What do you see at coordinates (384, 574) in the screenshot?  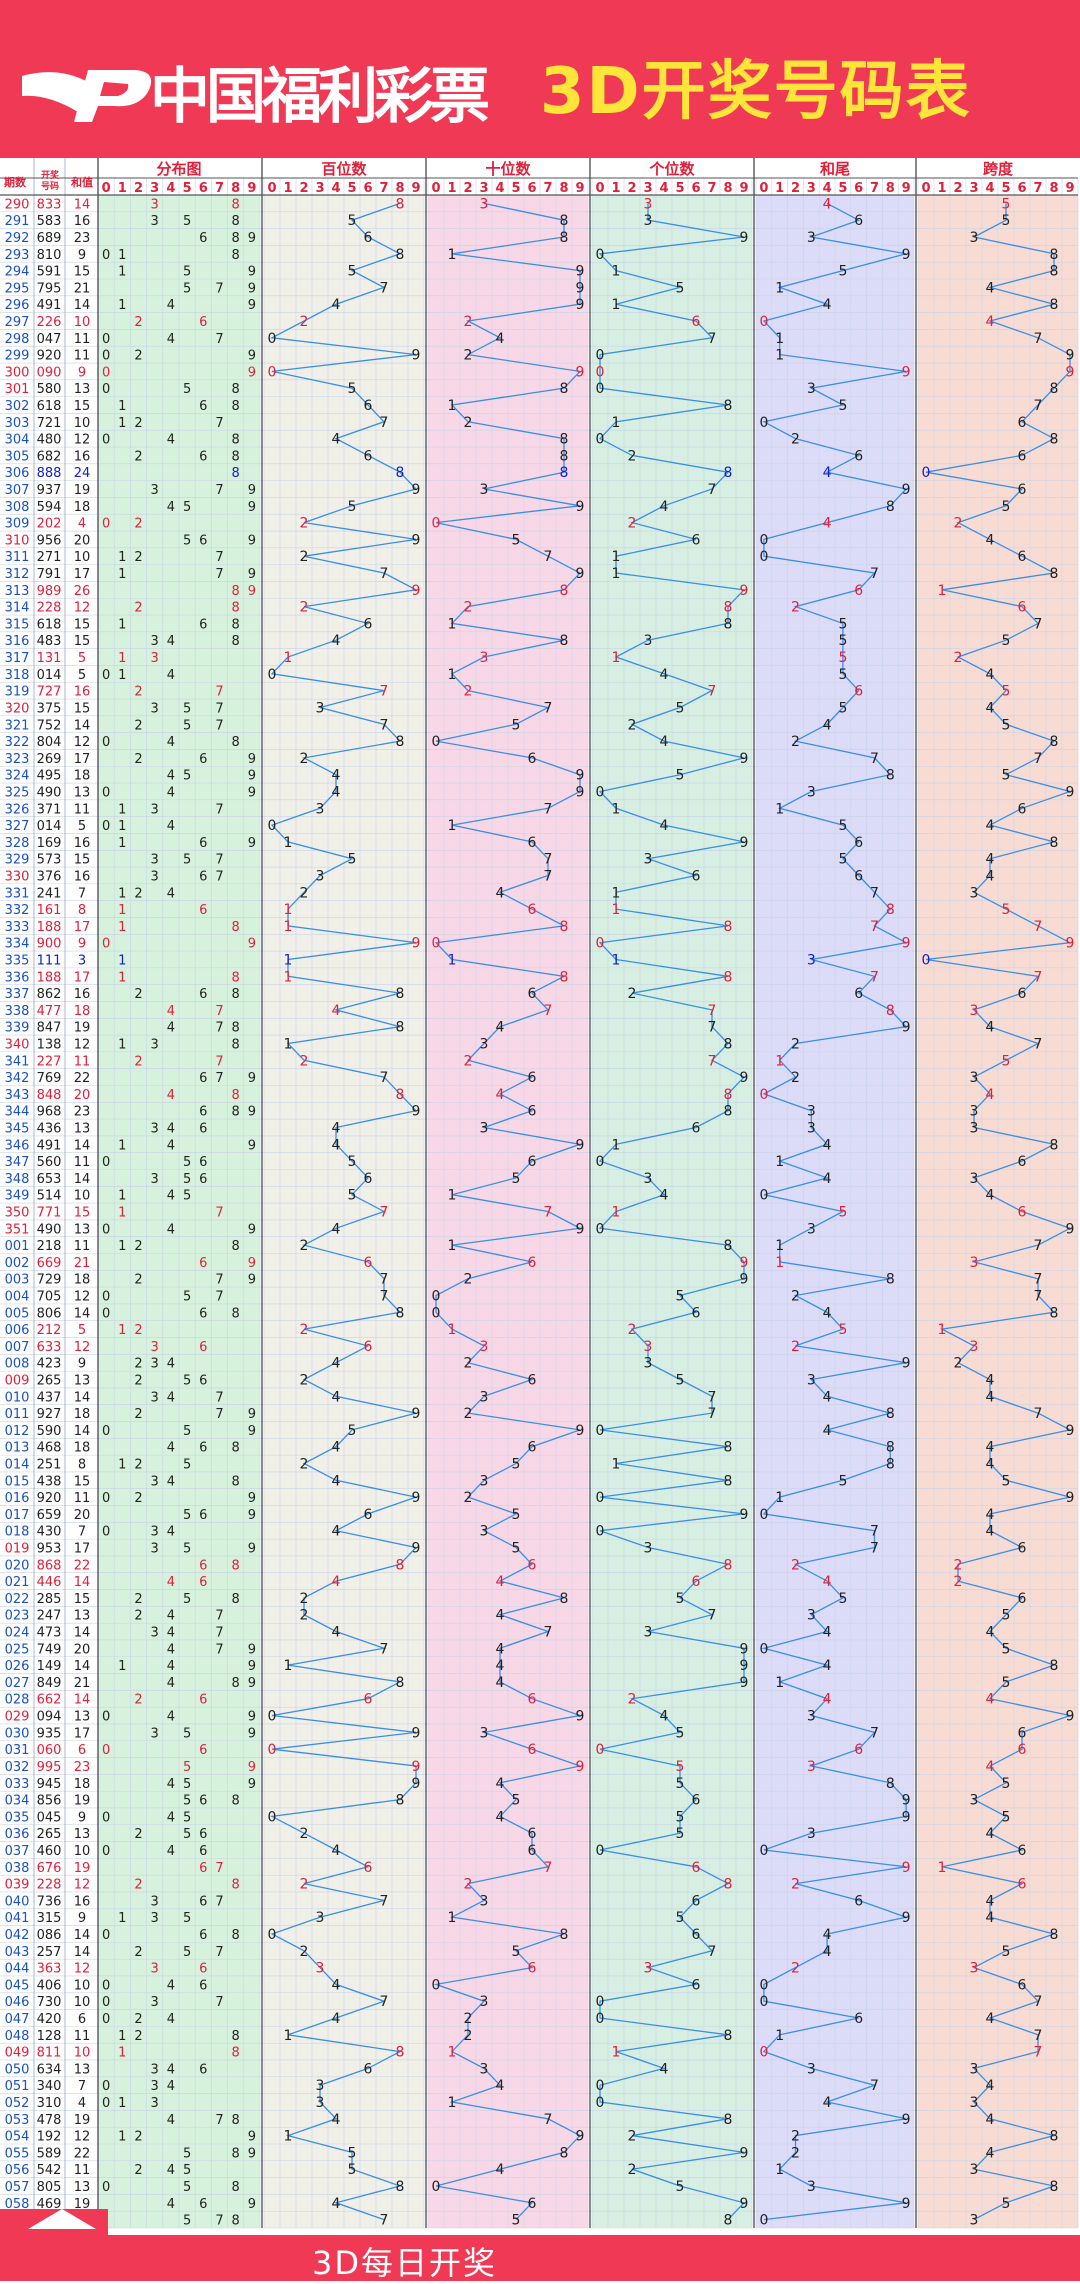 I see `trend-point-hundreds: 7` at bounding box center [384, 574].